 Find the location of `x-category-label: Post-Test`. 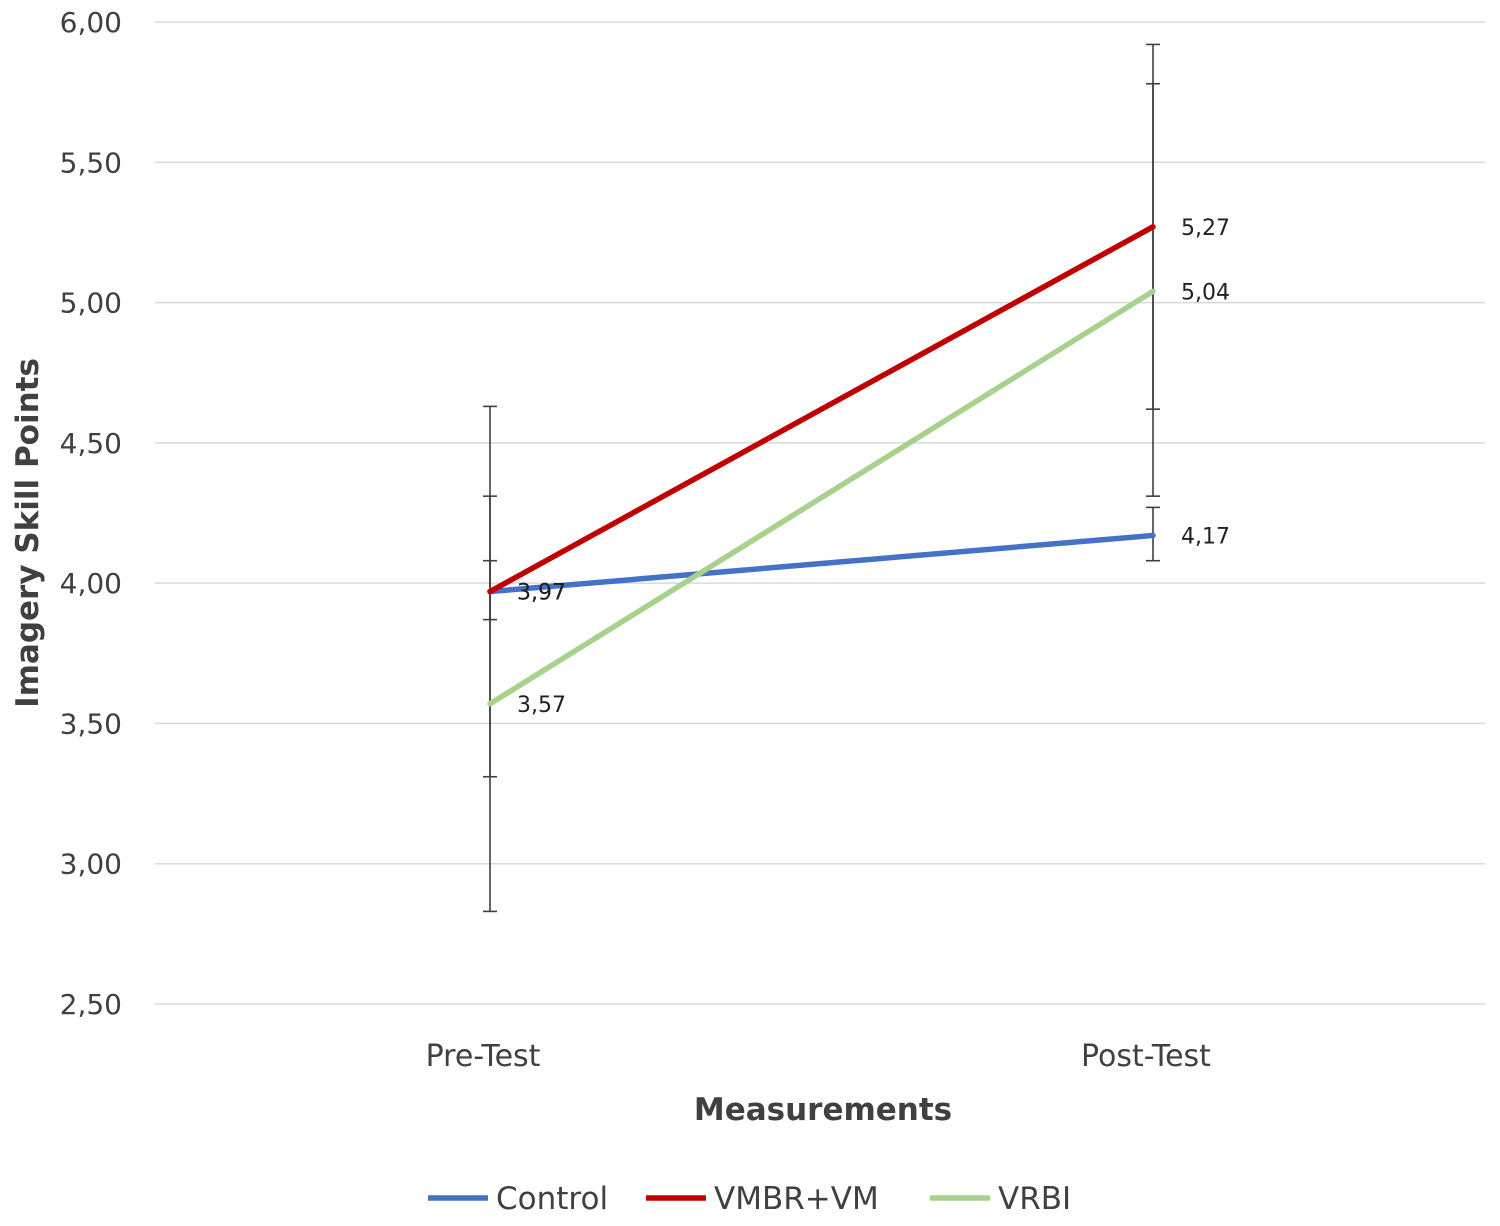

x-category-label: Post-Test is located at coordinates (1146, 1056).